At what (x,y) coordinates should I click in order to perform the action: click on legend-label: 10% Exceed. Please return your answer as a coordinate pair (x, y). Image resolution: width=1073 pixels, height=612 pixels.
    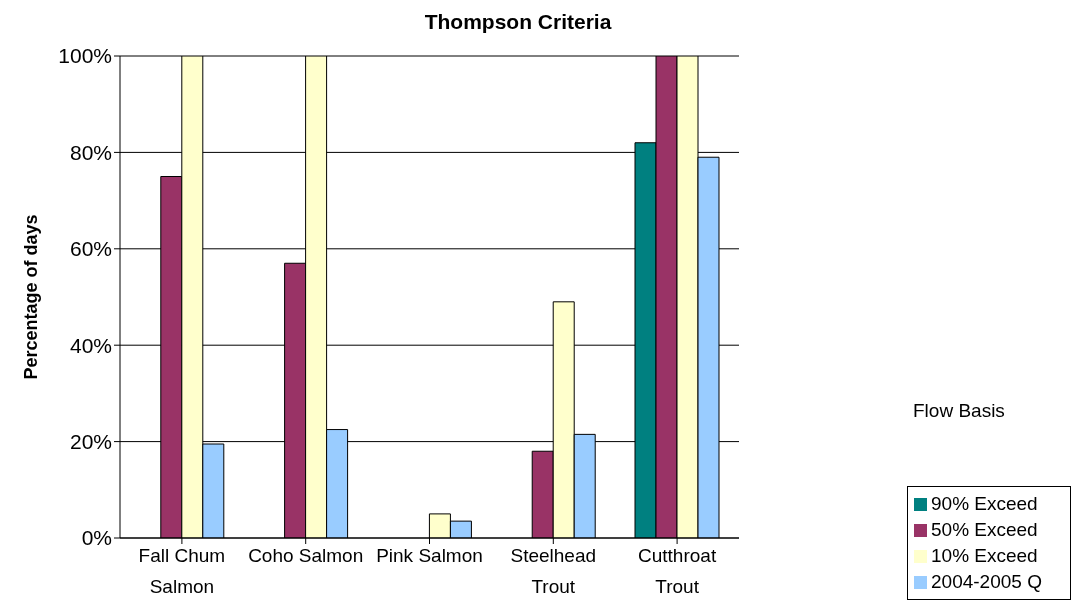
    Looking at the image, I should click on (984, 555).